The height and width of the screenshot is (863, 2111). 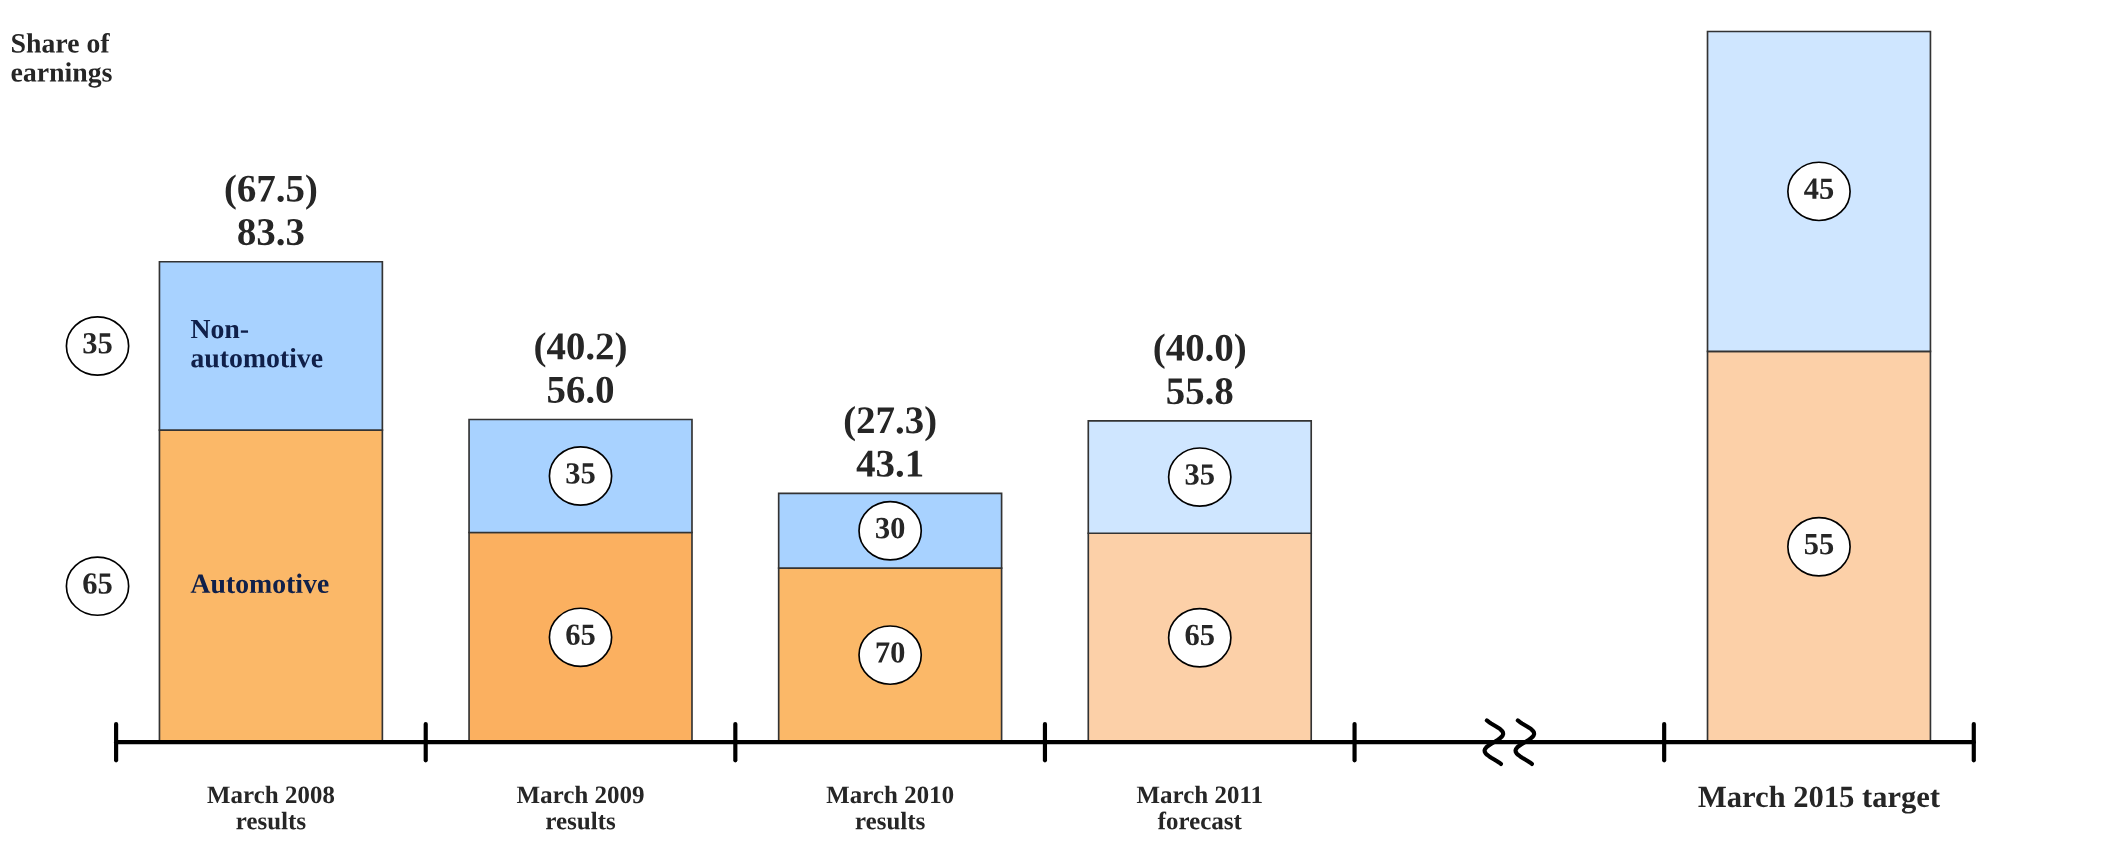 I want to click on total-label: (40.0) 55.8, so click(x=1200, y=369).